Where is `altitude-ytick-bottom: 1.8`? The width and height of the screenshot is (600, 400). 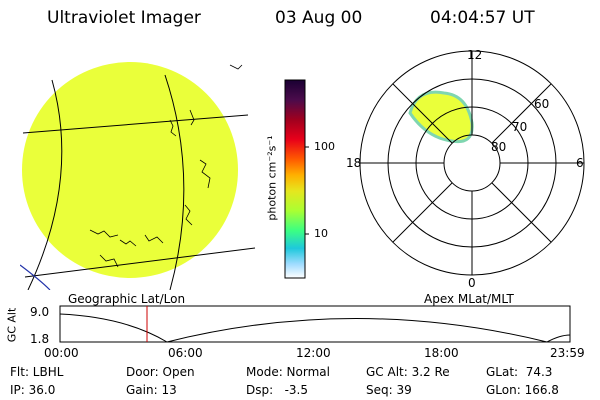 altitude-ytick-bottom: 1.8 is located at coordinates (40, 339).